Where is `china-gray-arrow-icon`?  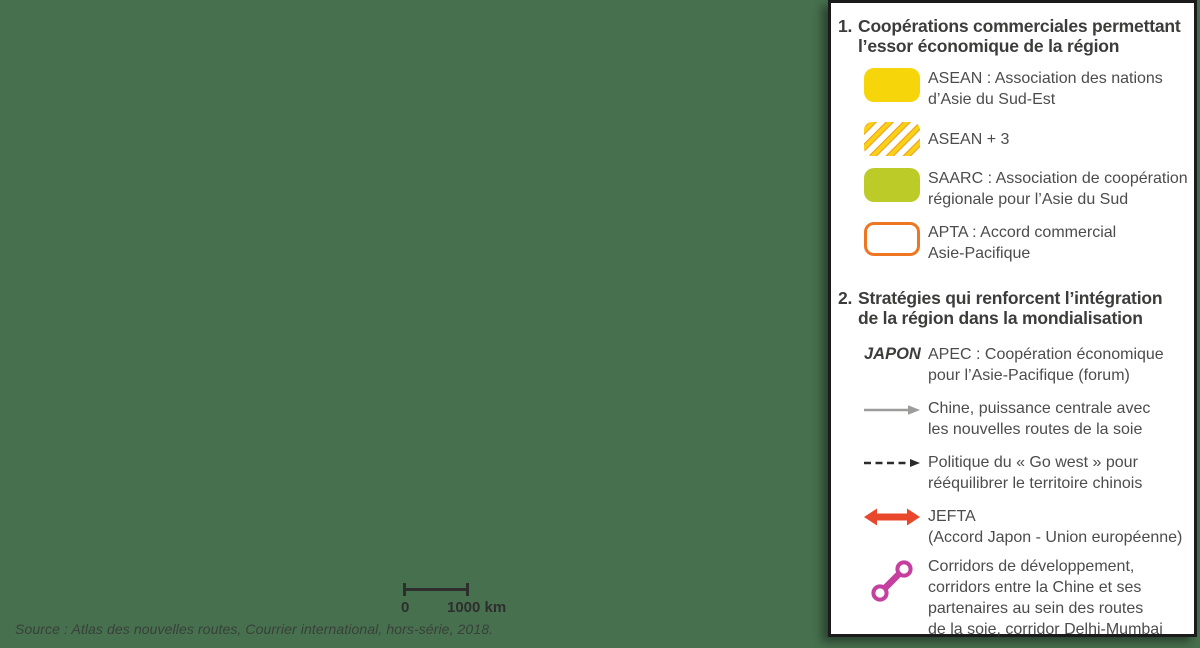 china-gray-arrow-icon is located at coordinates (892, 410).